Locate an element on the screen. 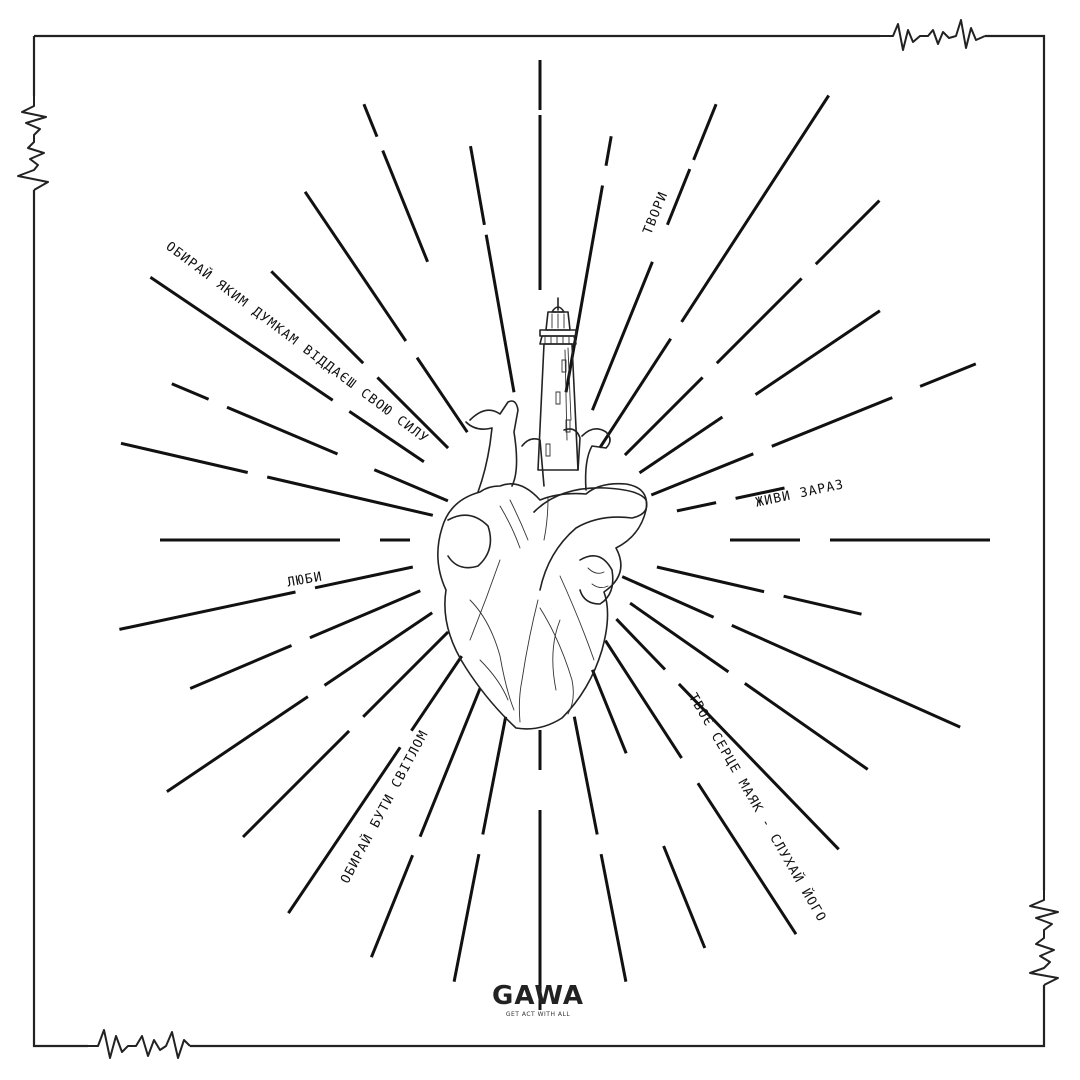 The image size is (1080, 1080). slogan-tvoie-sertse: ТВОЄ СЕРЦЕ МАЯК - СЛУХАЙ ЙОГО is located at coordinates (757, 807).